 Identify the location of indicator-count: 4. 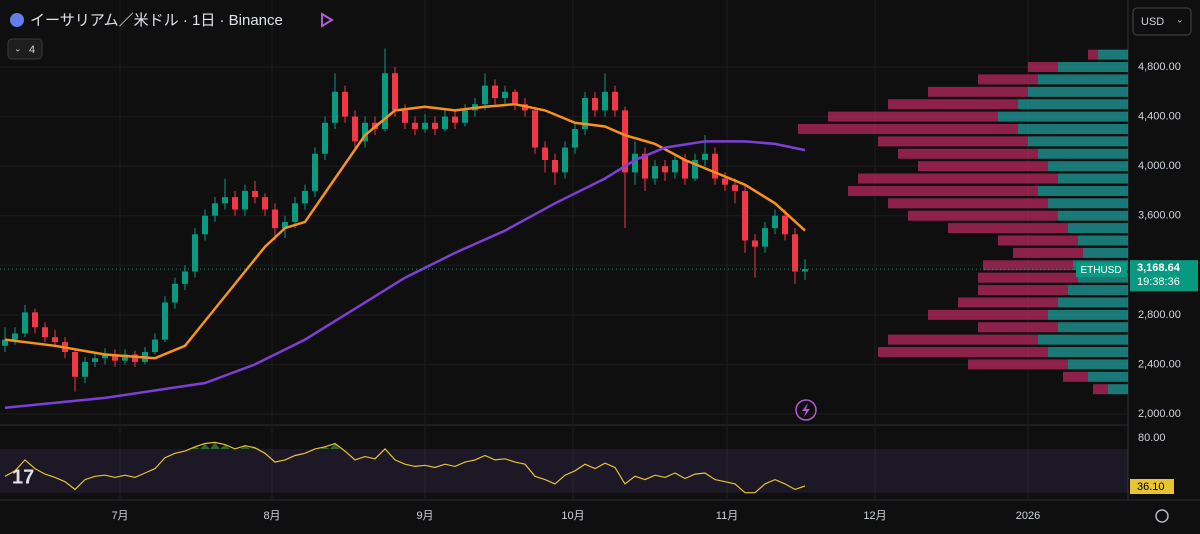
(32, 50).